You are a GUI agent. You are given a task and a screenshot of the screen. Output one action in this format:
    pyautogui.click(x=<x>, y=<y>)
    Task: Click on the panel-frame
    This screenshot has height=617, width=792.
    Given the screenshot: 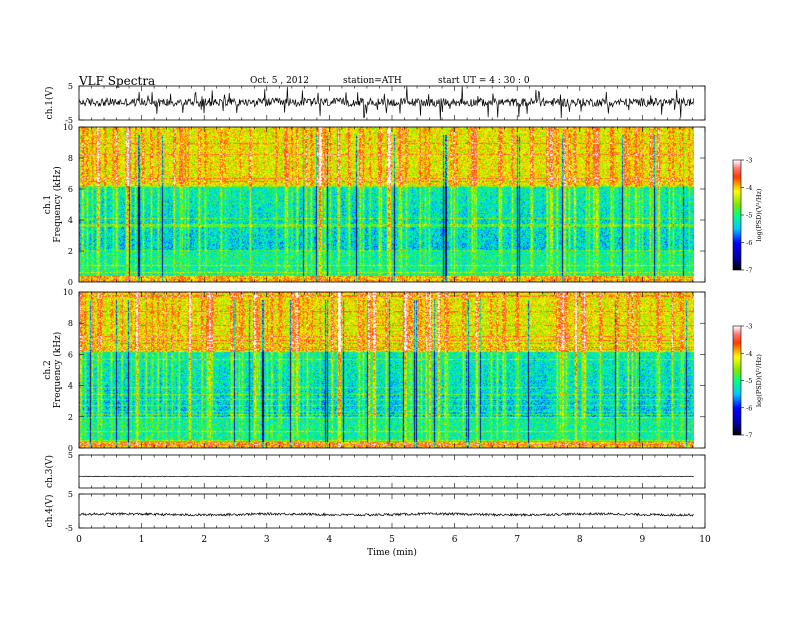 What is the action you would take?
    pyautogui.click(x=392, y=511)
    